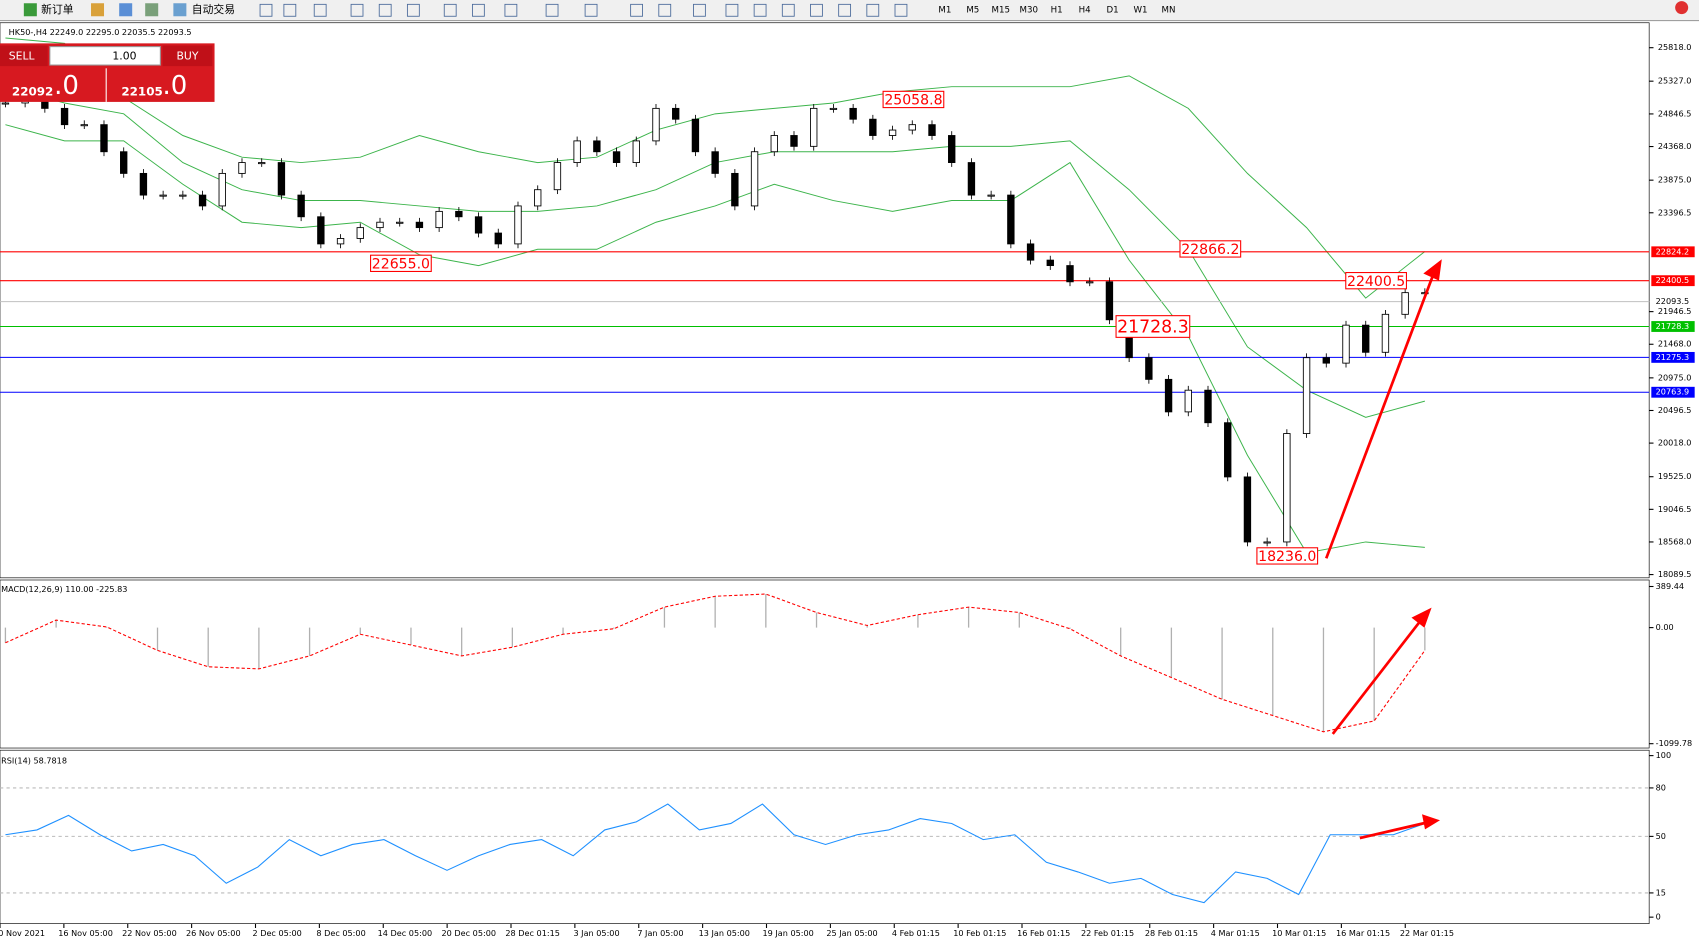  Describe the element at coordinates (180, 10) in the screenshot. I see `auto-trading-icon` at that location.